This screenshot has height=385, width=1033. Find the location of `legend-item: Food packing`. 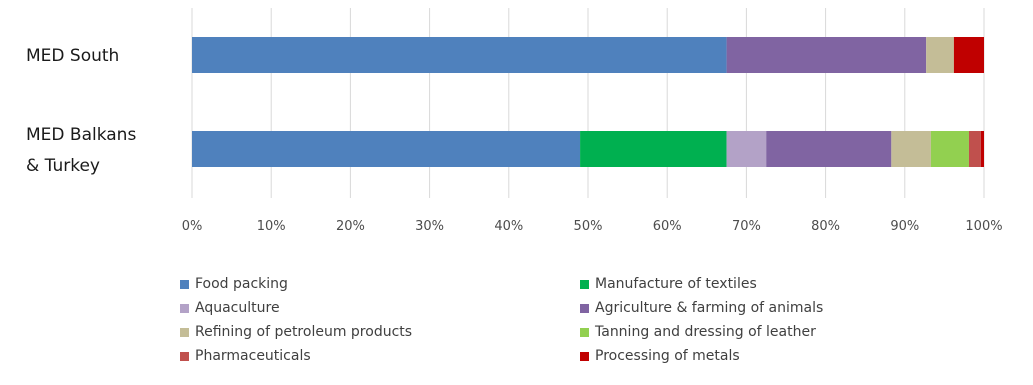

legend-item: Food packing is located at coordinates (380, 284).